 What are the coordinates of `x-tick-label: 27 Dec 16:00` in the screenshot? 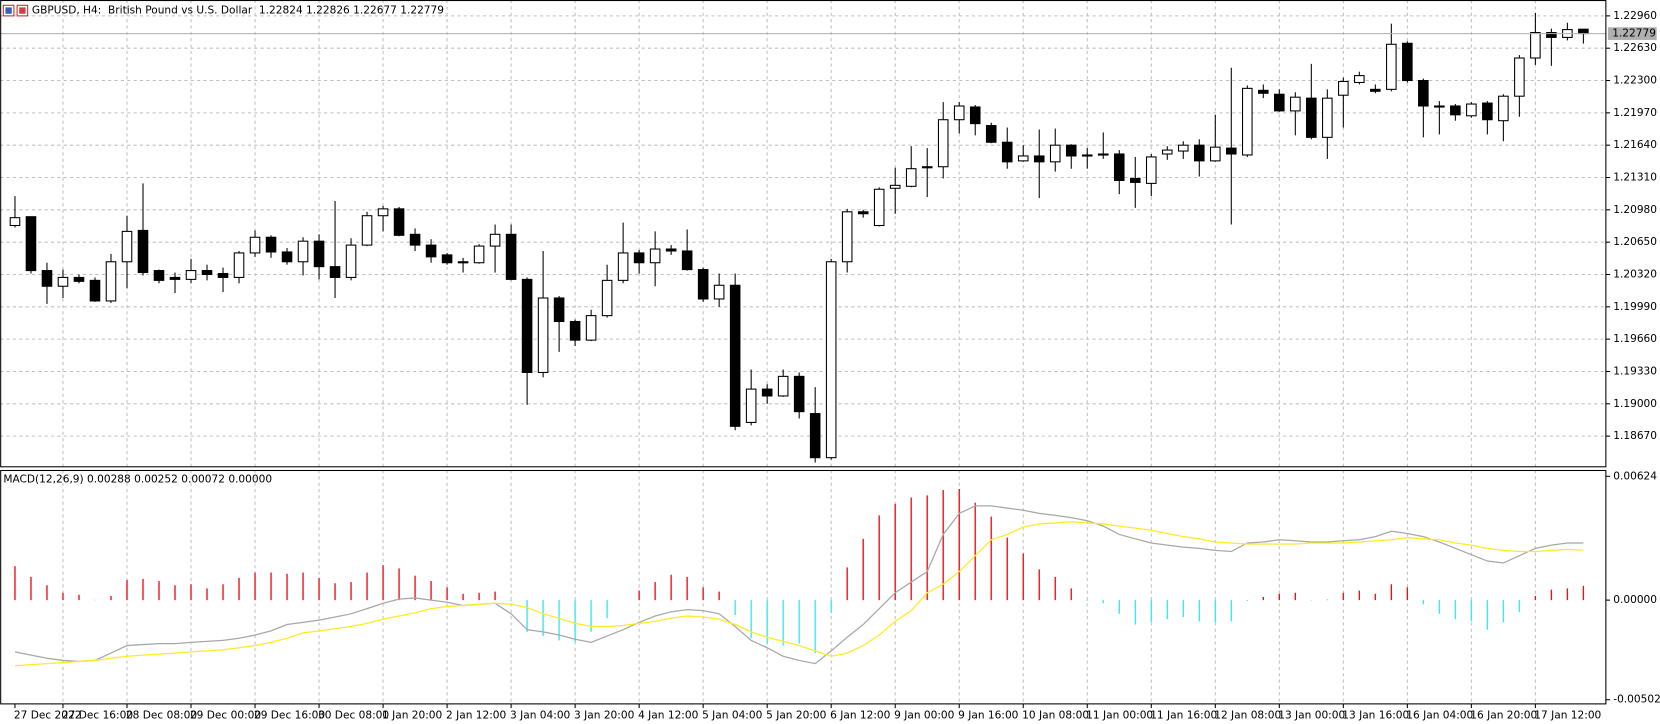 It's located at (97, 716).